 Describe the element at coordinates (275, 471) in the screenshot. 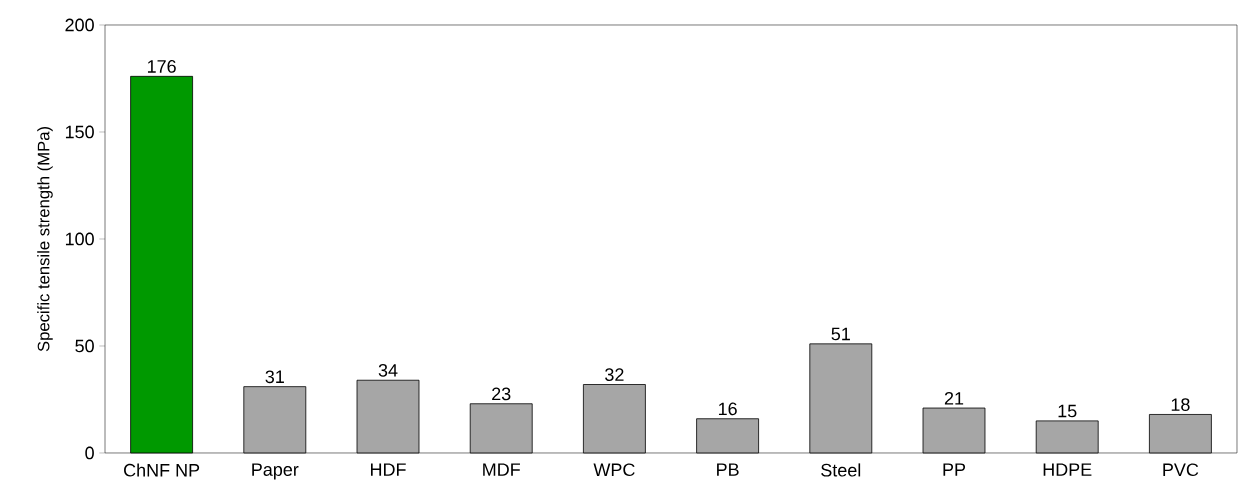

I see `x-tick-label: Paper` at that location.